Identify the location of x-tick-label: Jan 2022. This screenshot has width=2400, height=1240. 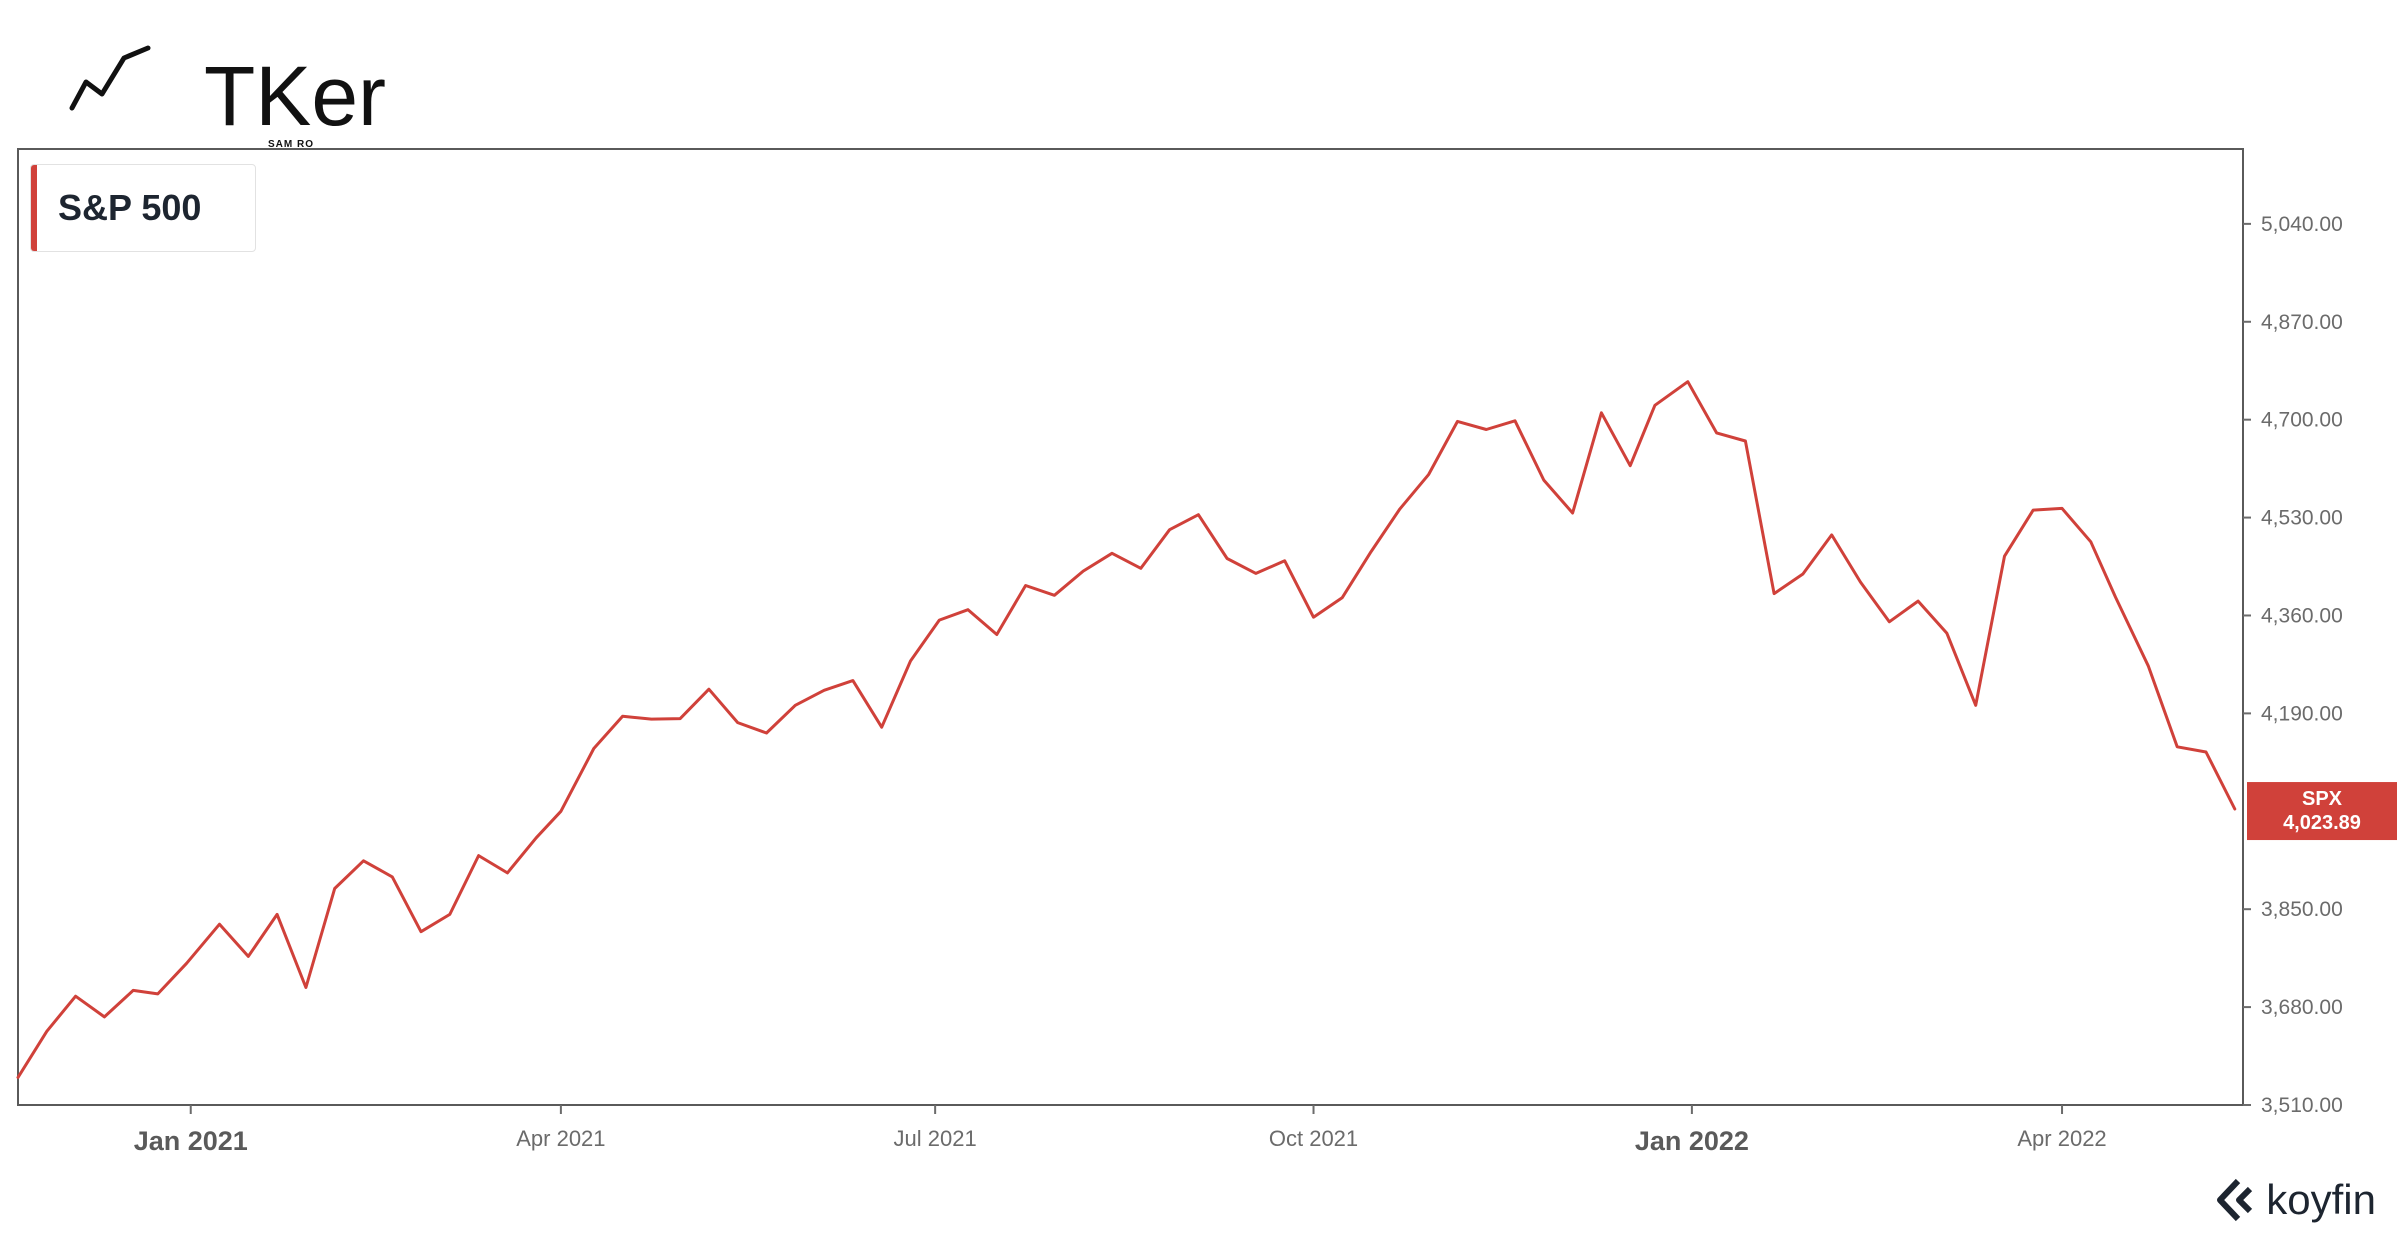
(1692, 1141).